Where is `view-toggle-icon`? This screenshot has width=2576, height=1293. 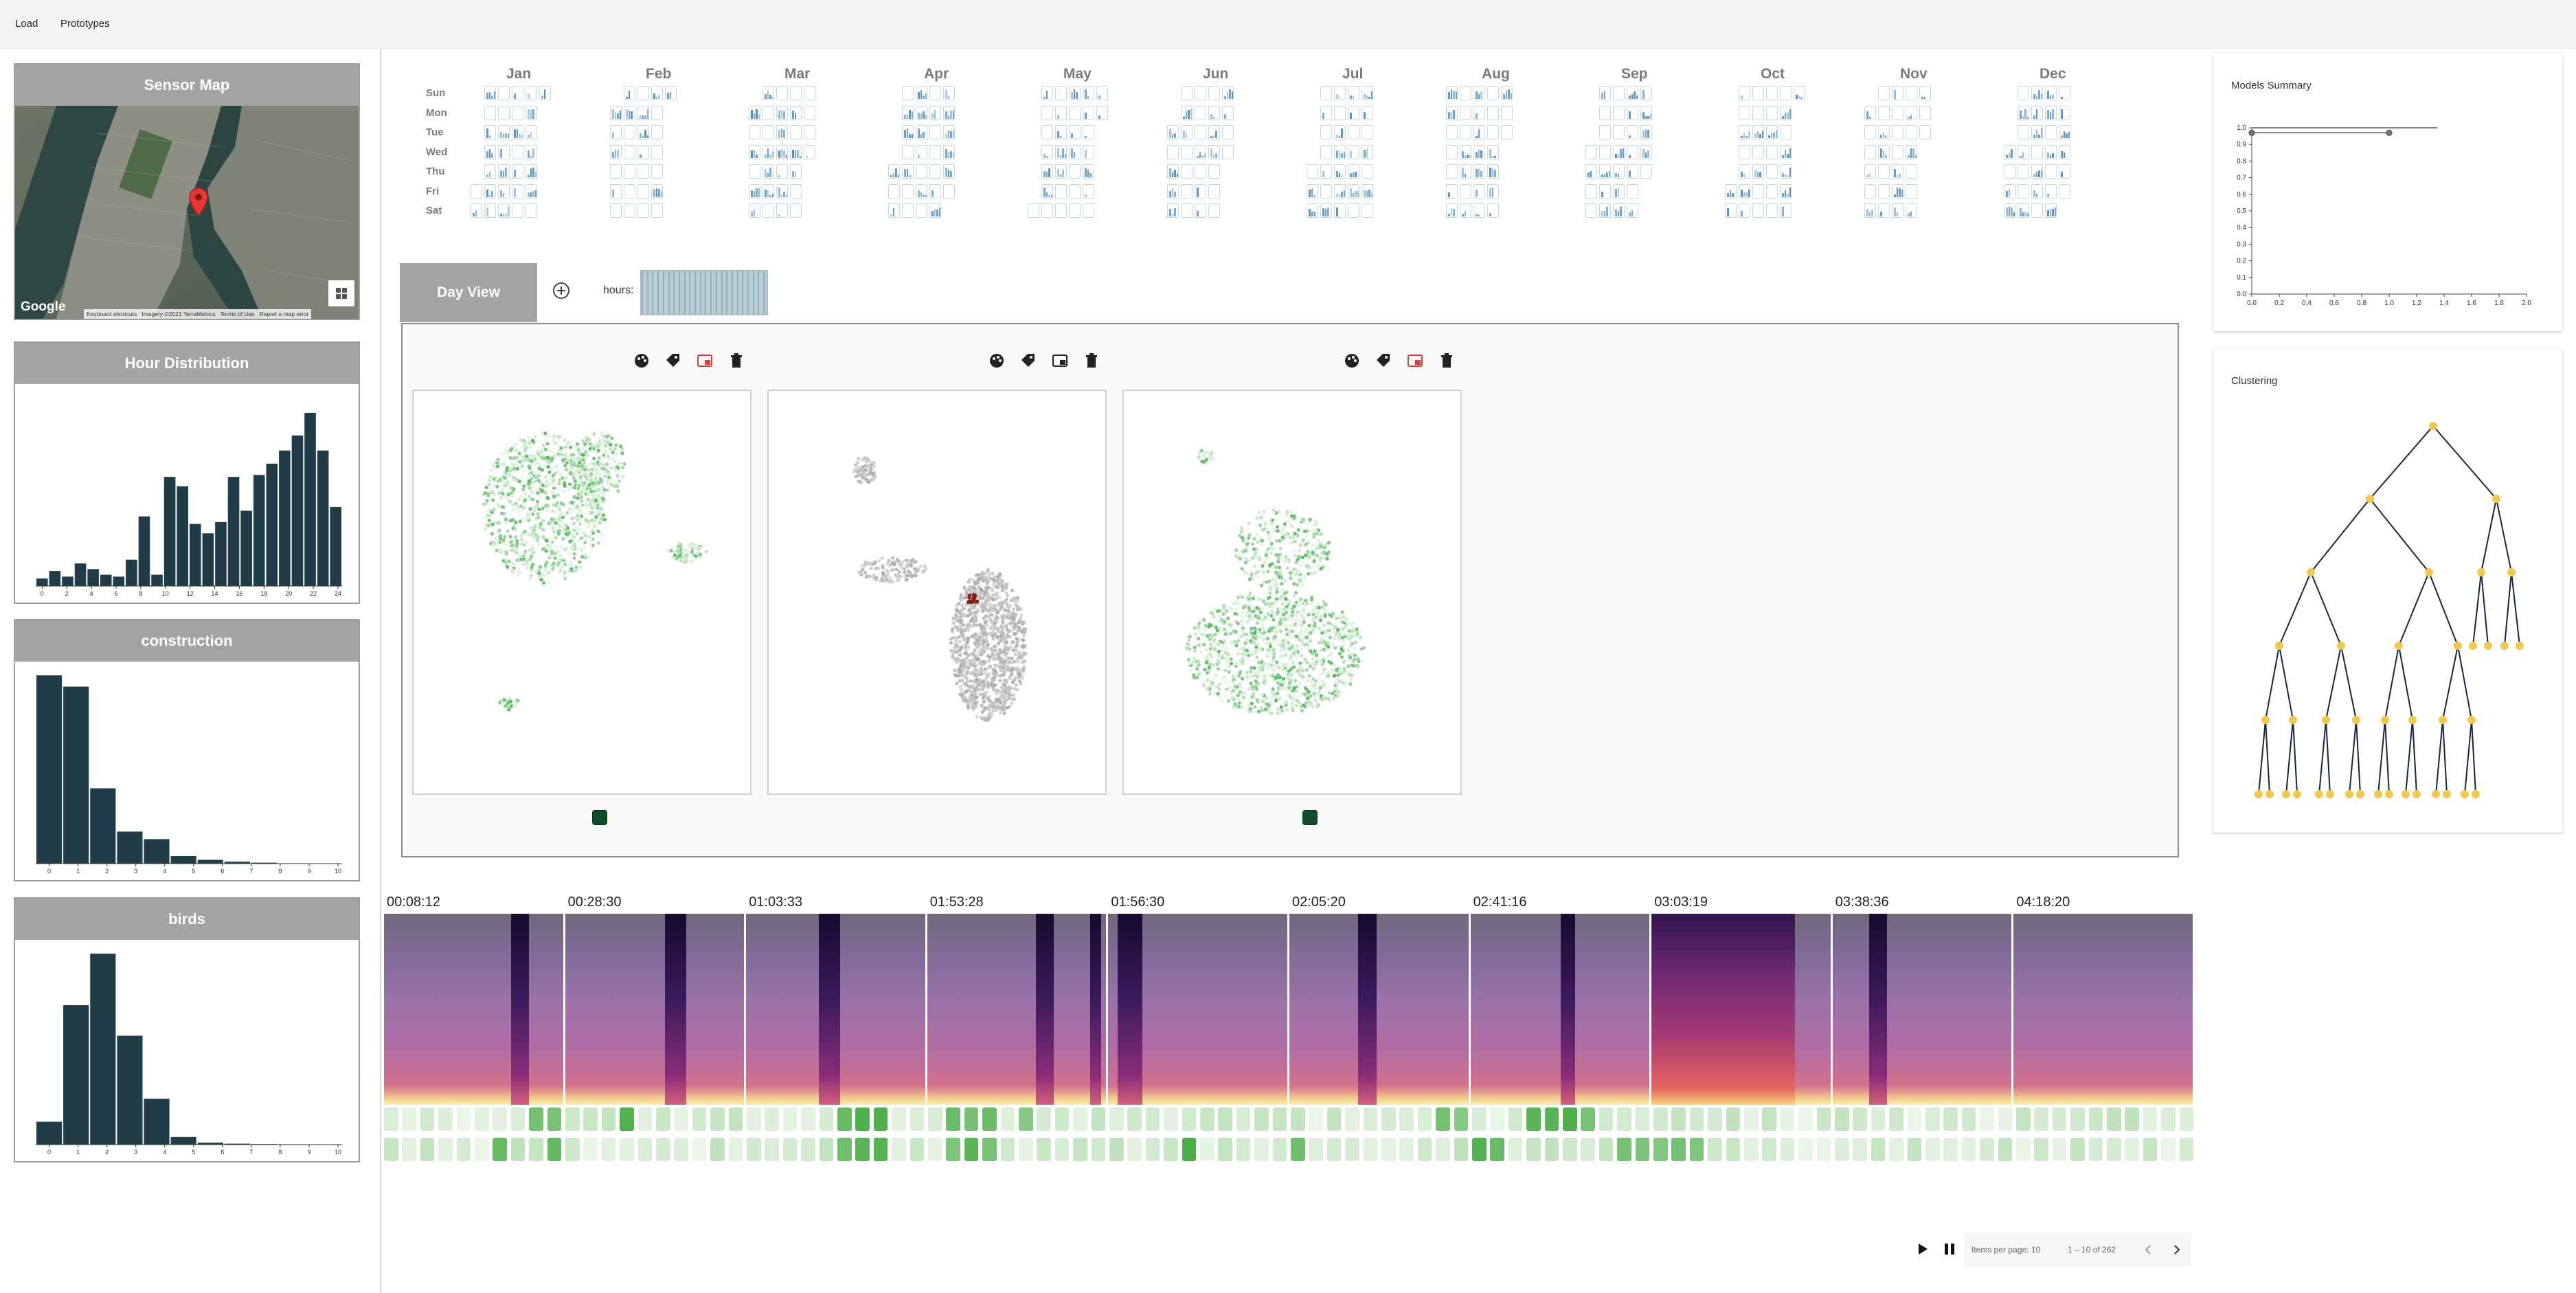 view-toggle-icon is located at coordinates (1060, 361).